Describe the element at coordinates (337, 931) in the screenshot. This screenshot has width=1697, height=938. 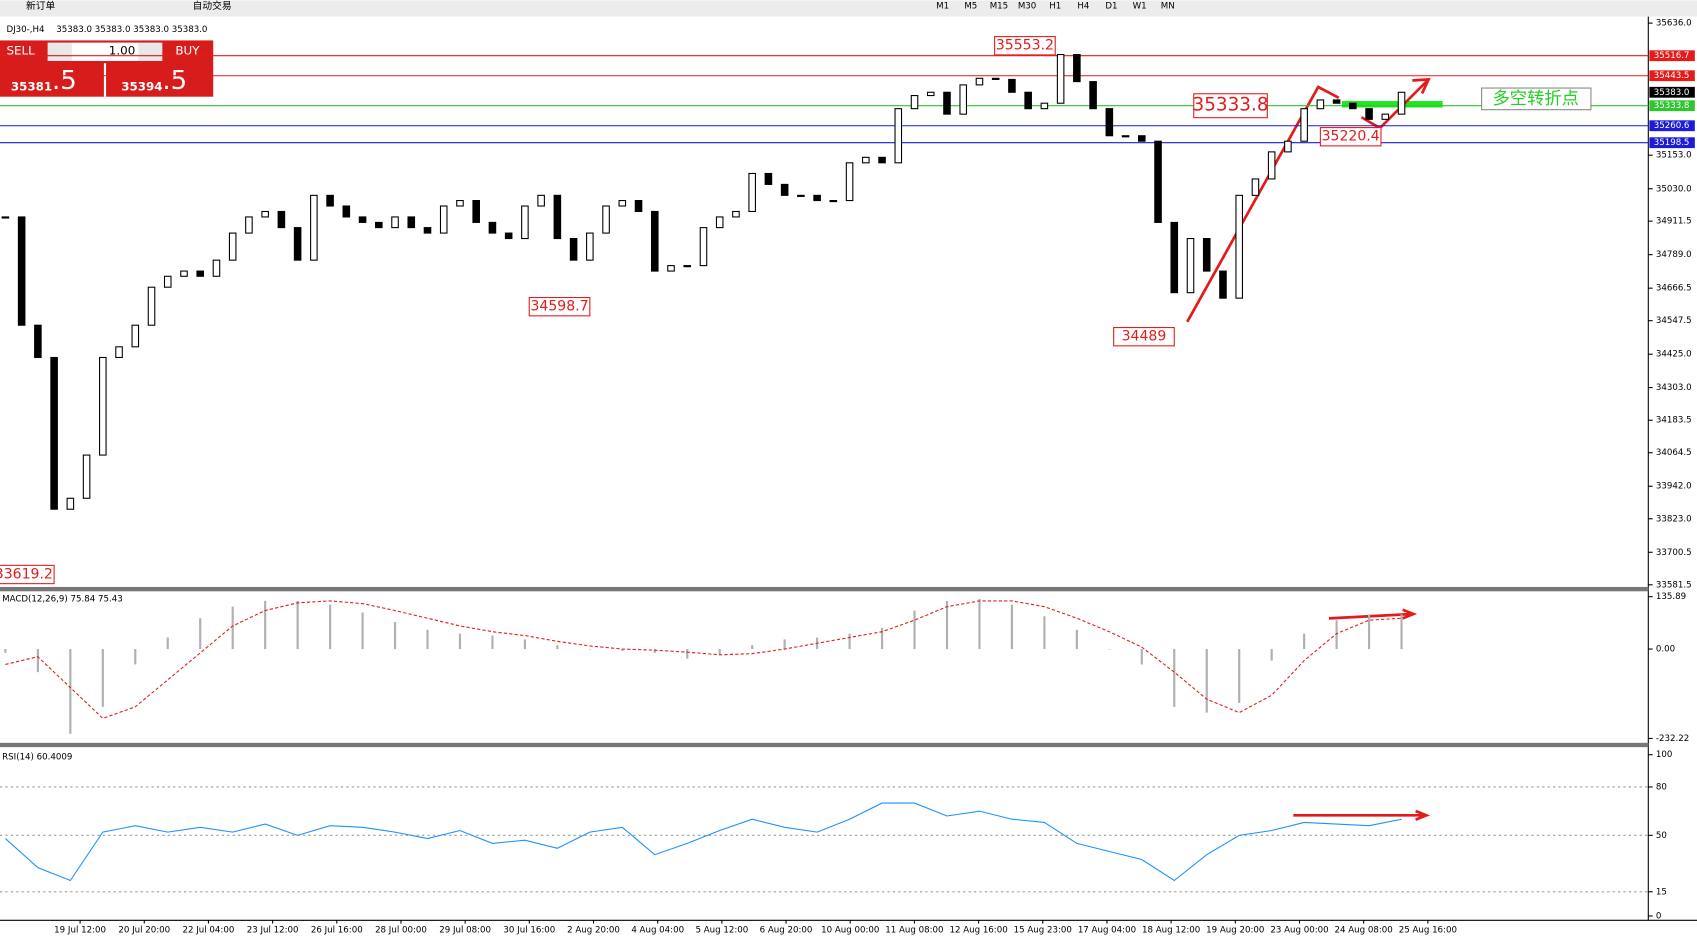
I see `x-tick-label: 26 Jul 16:00` at that location.